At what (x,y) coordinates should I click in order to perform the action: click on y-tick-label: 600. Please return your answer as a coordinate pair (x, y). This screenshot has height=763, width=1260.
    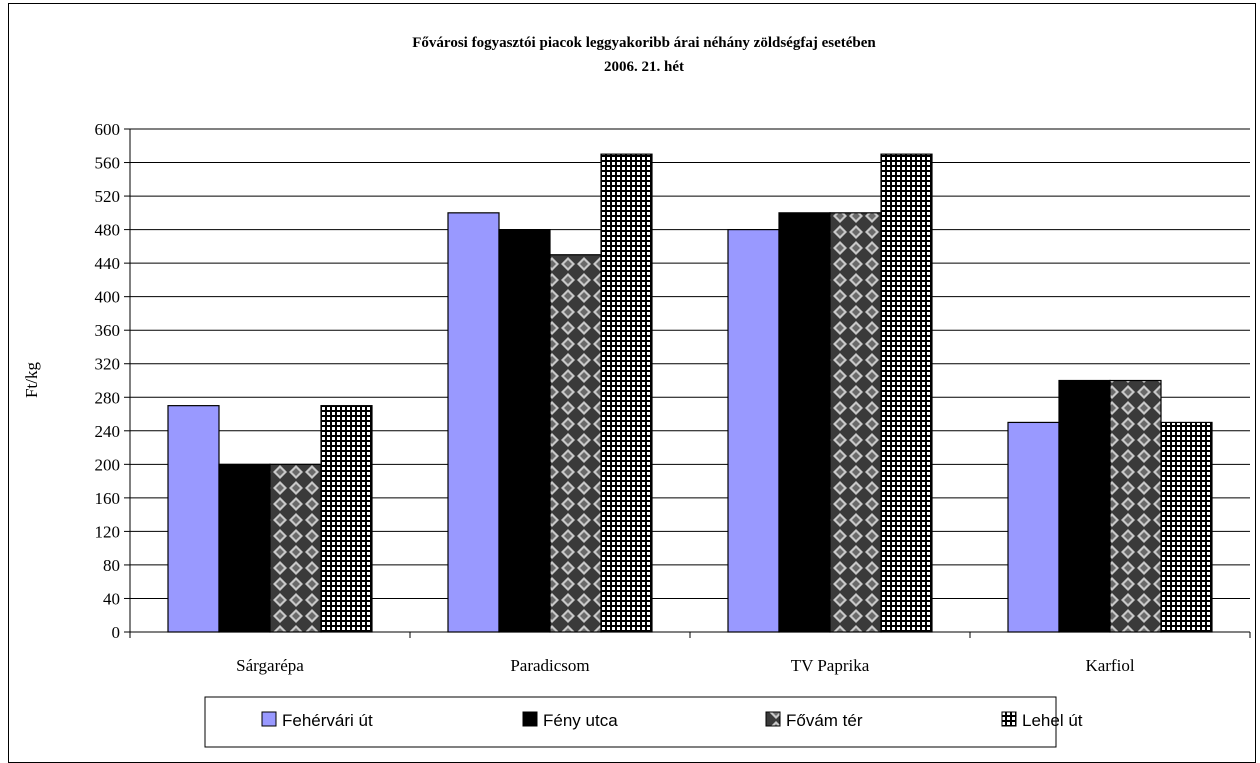
    Looking at the image, I should click on (108, 129).